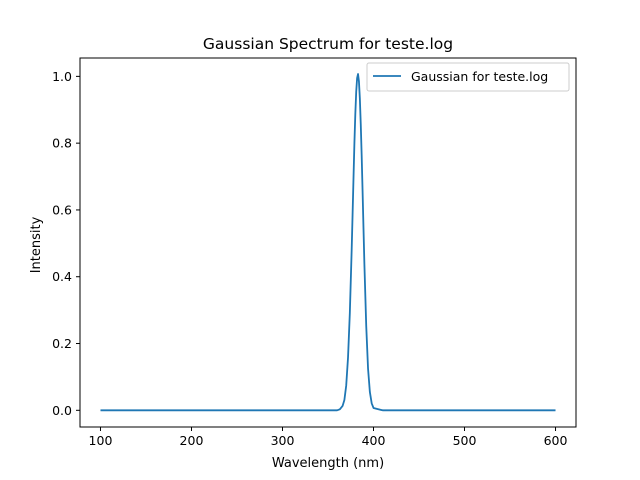  I want to click on y-axis: 0.0 0.2 0.4 0.6 0.8 1.0, so click(66, 243).